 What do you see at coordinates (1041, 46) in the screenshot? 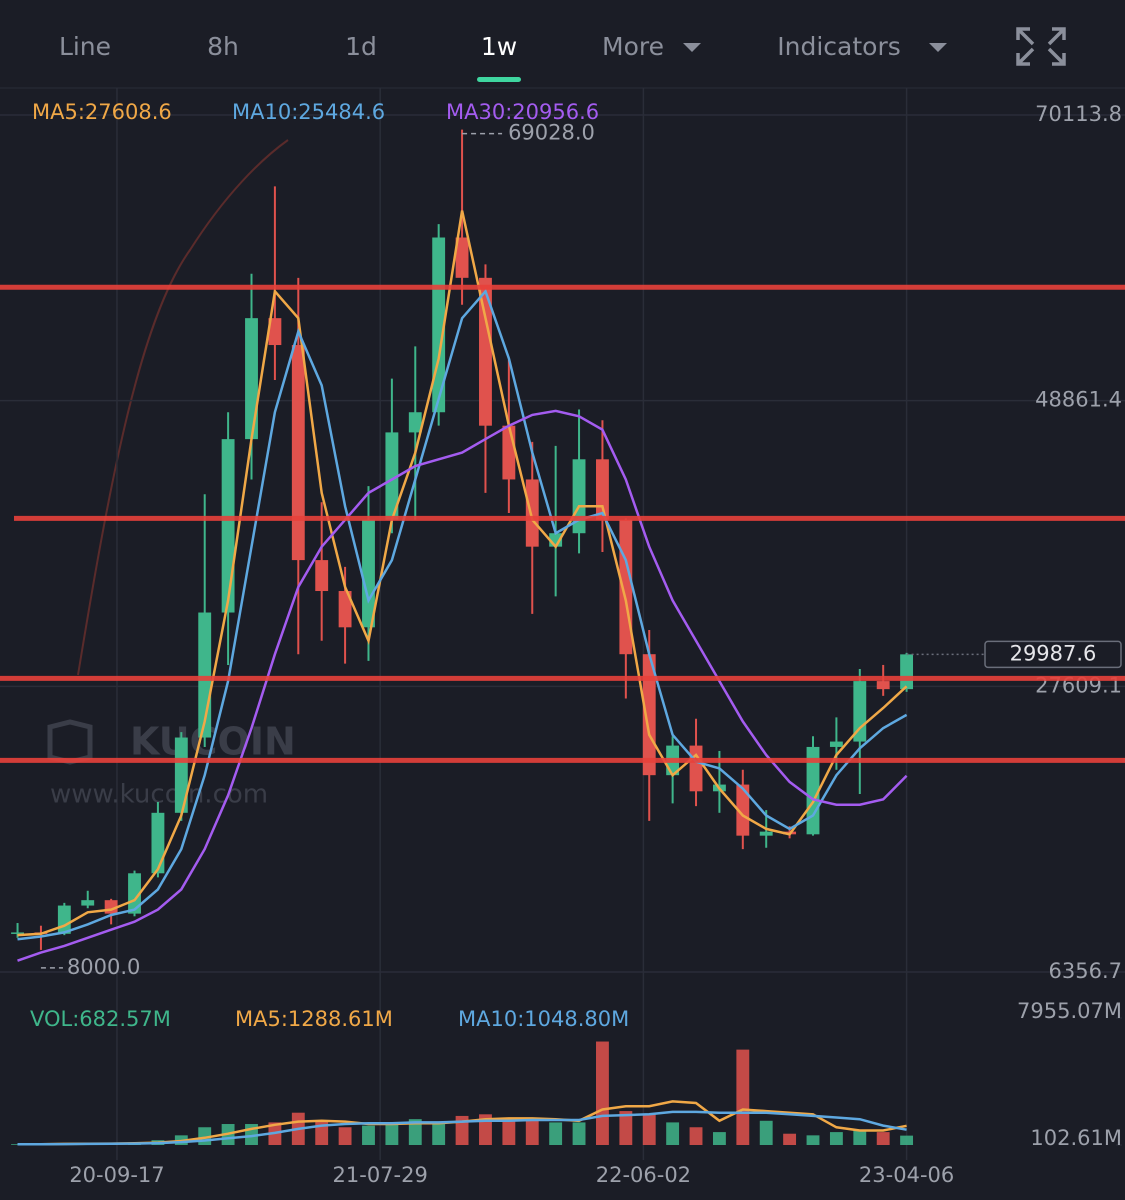
I see `fullscreen-icon` at bounding box center [1041, 46].